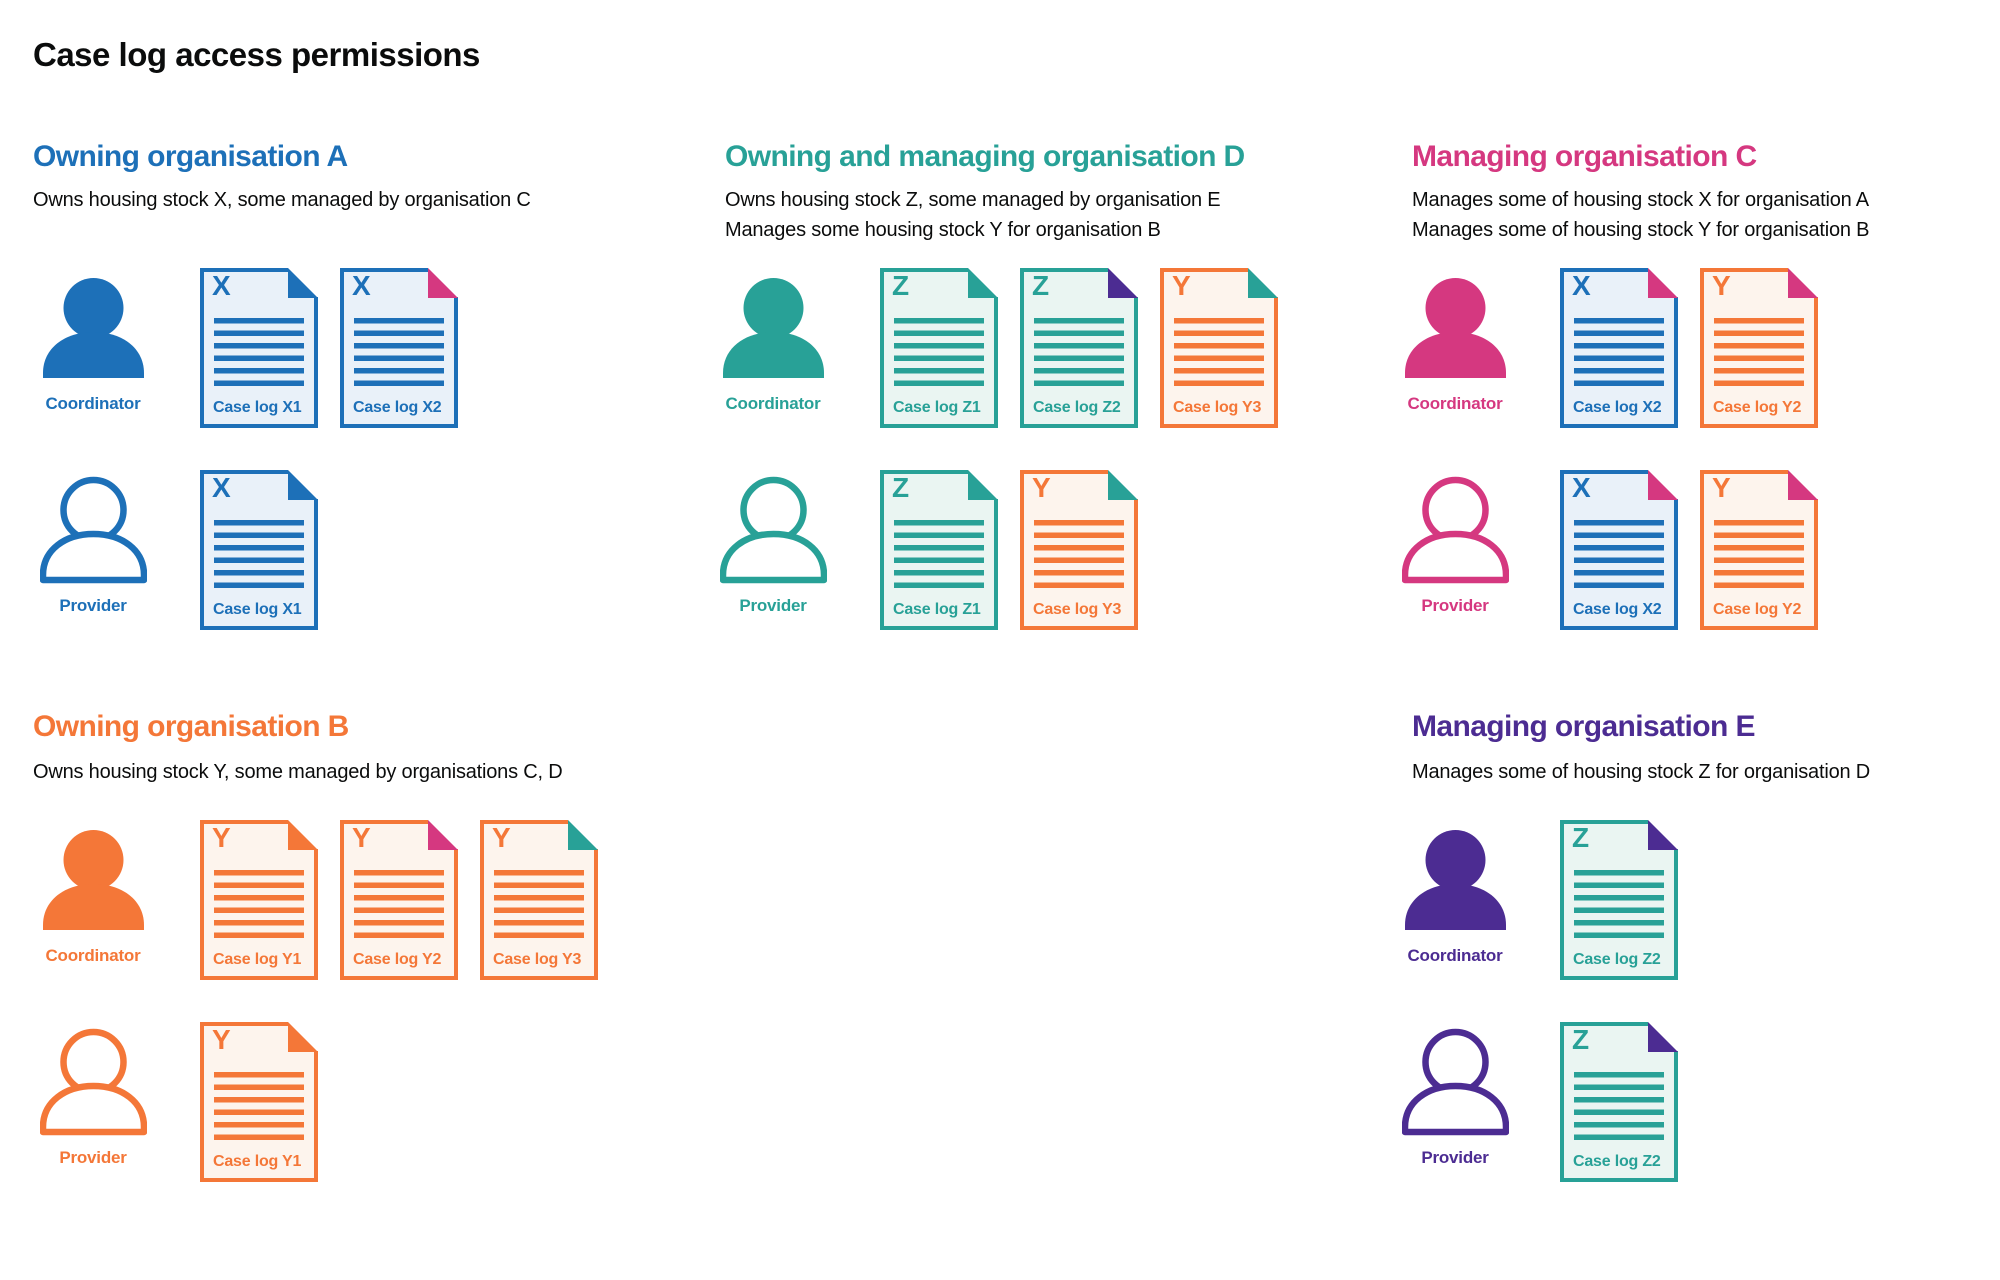  Describe the element at coordinates (257, 609) in the screenshot. I see `doc-label: Case log X1` at that location.